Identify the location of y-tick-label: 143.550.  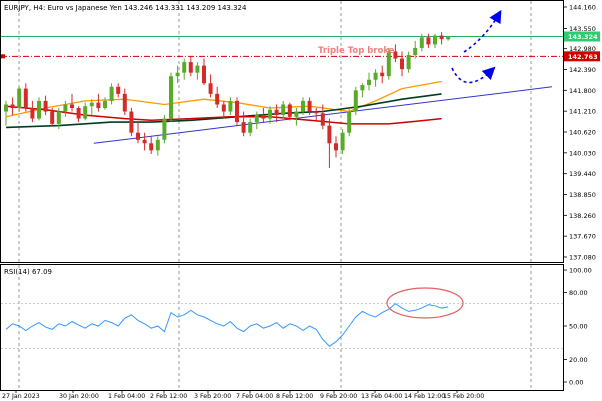
(582, 29).